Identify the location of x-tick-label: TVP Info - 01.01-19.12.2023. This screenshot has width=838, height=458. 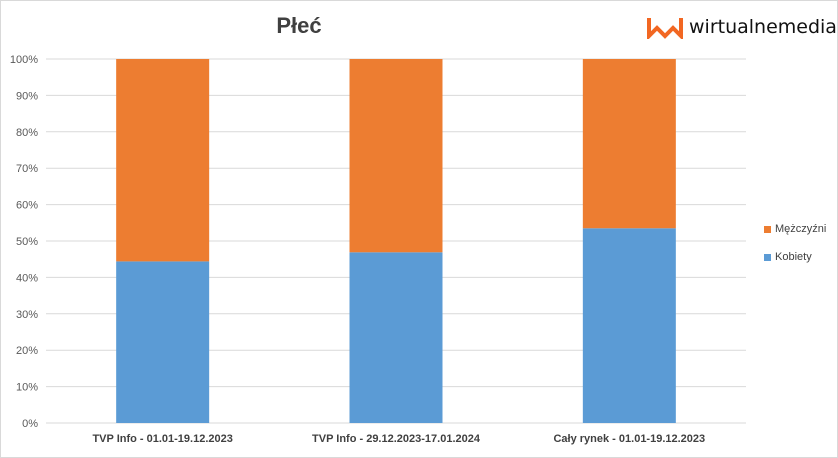
(162, 439).